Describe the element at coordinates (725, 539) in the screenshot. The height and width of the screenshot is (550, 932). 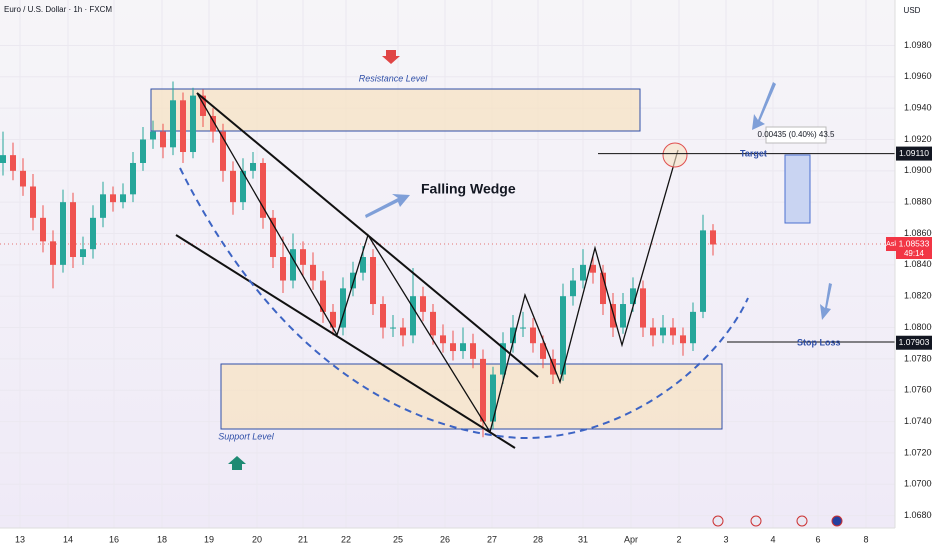
I see `x-tick-label: 3` at that location.